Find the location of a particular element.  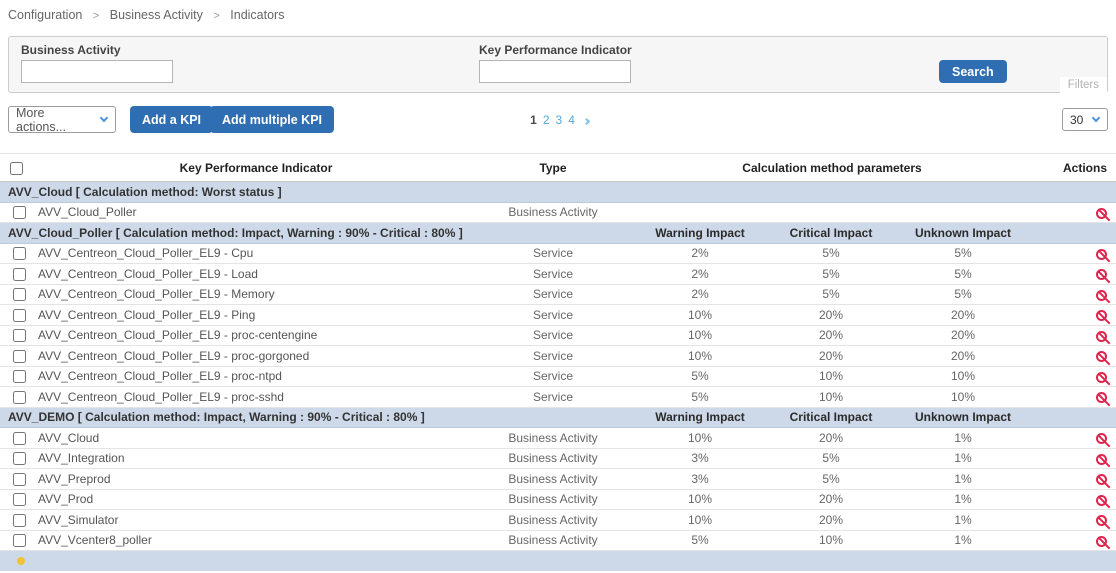

kpi-filter-label: Key Performance Indicator is located at coordinates (555, 50).